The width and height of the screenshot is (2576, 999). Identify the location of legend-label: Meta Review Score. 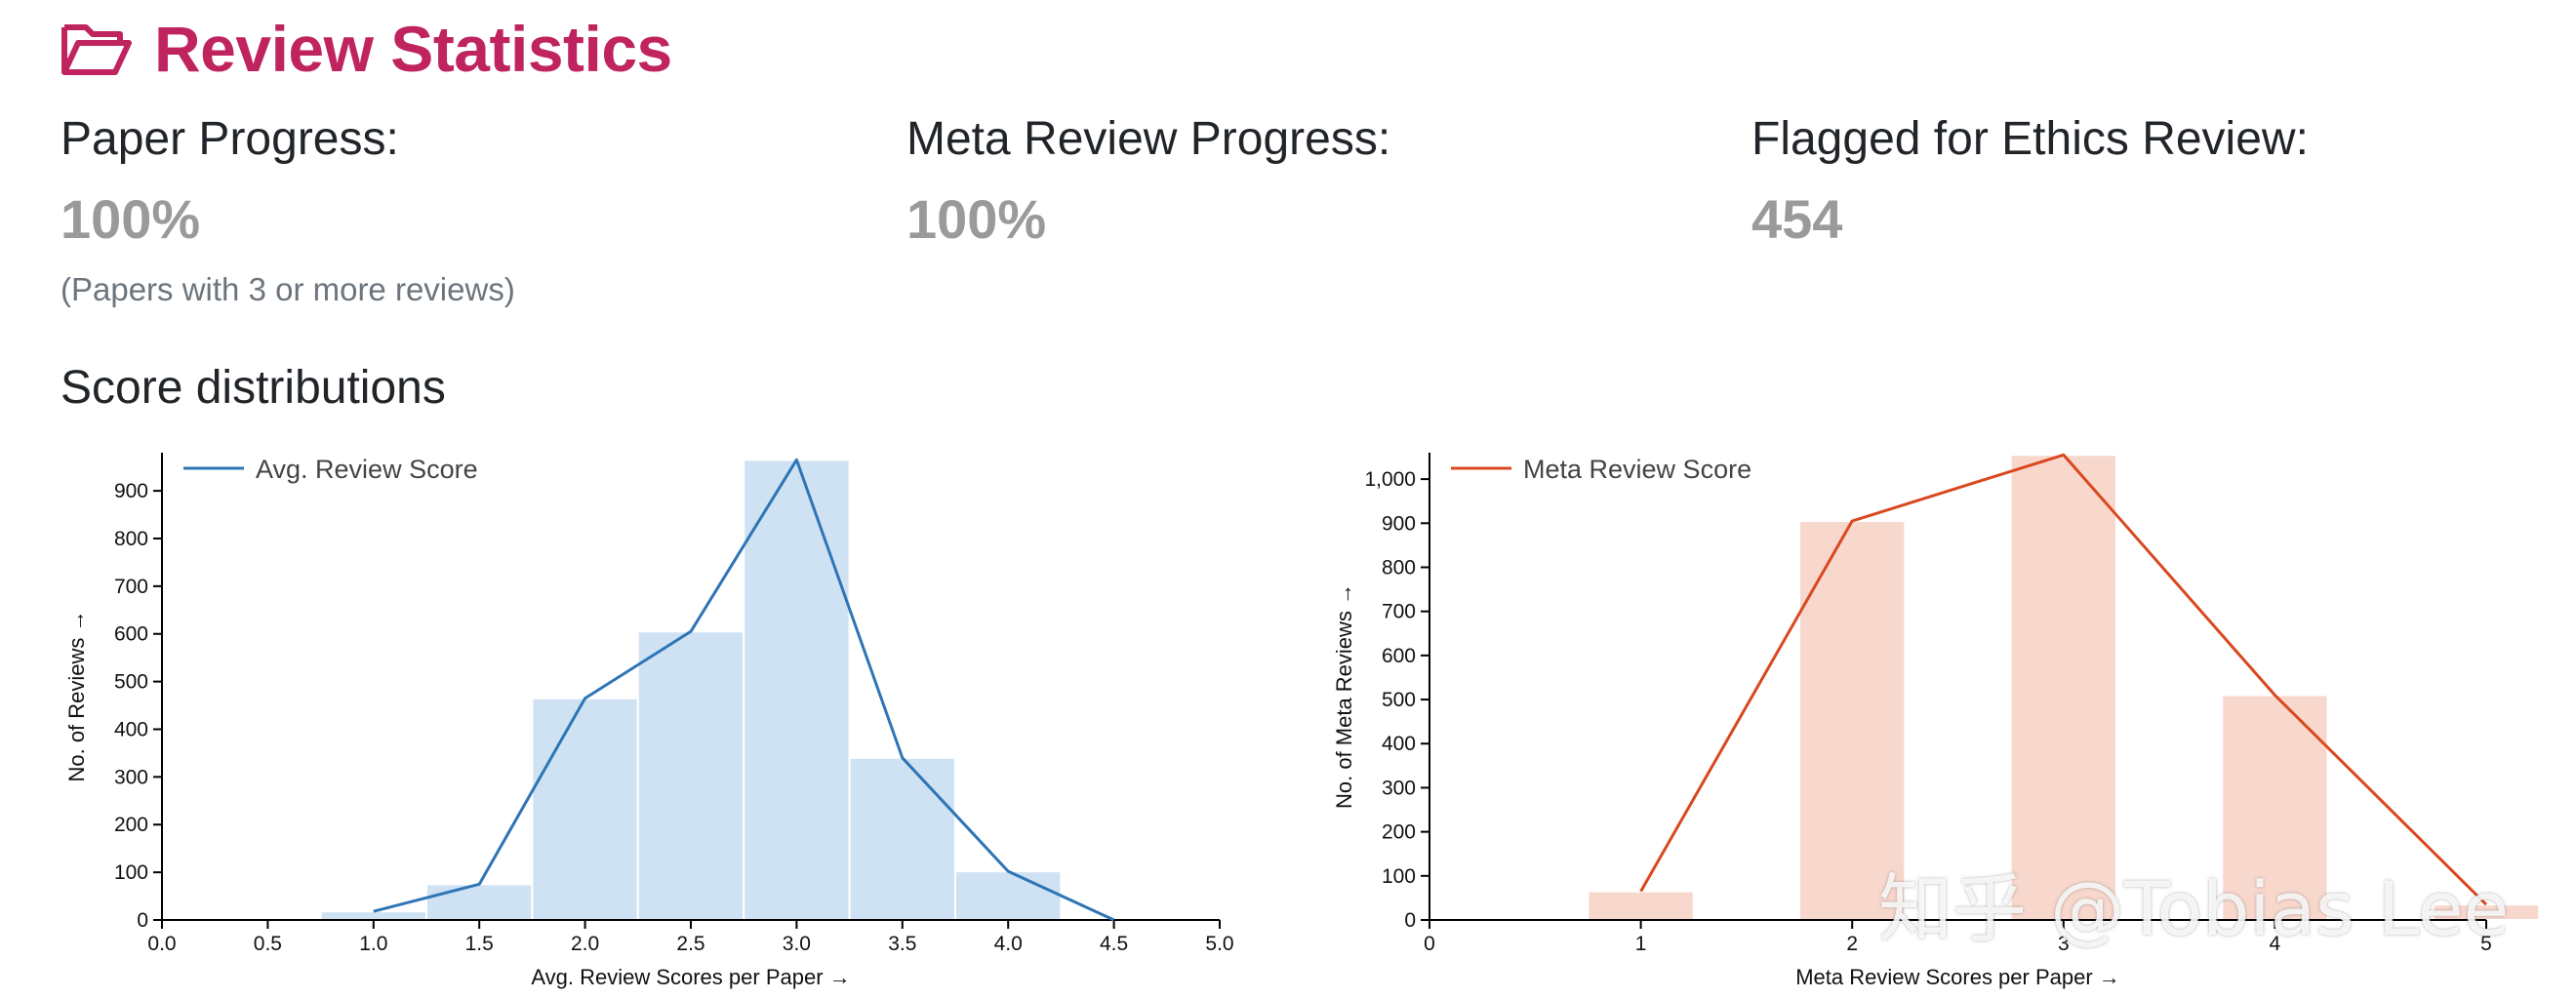
(1637, 469).